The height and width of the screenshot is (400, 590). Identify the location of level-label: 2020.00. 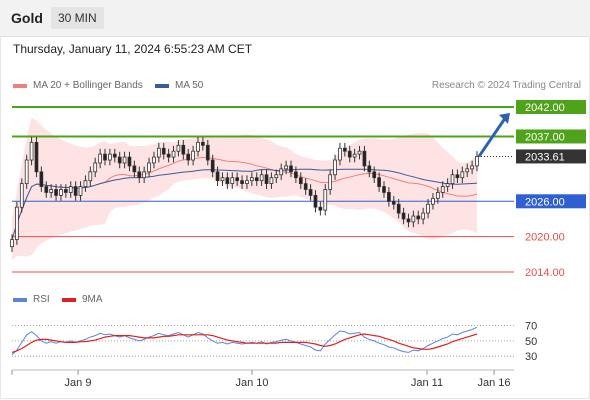
(545, 238).